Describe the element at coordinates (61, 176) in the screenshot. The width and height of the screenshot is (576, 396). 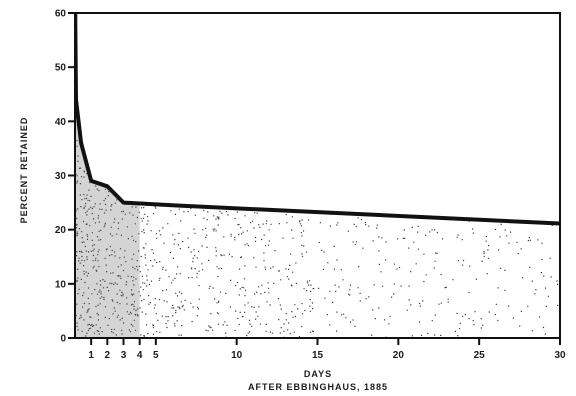
I see `y-tick-label: 30` at that location.